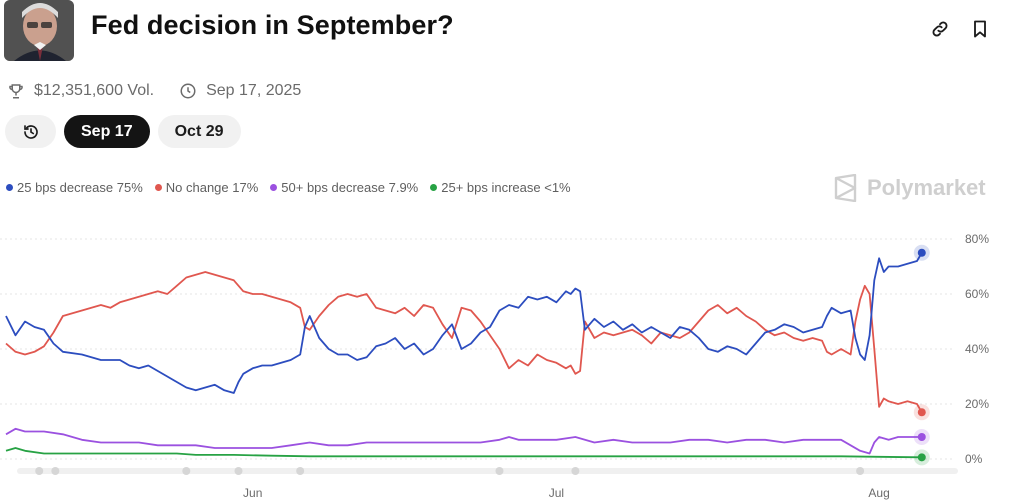 The height and width of the screenshot is (500, 1024). What do you see at coordinates (977, 239) in the screenshot?
I see `y-tick-label: 80%` at bounding box center [977, 239].